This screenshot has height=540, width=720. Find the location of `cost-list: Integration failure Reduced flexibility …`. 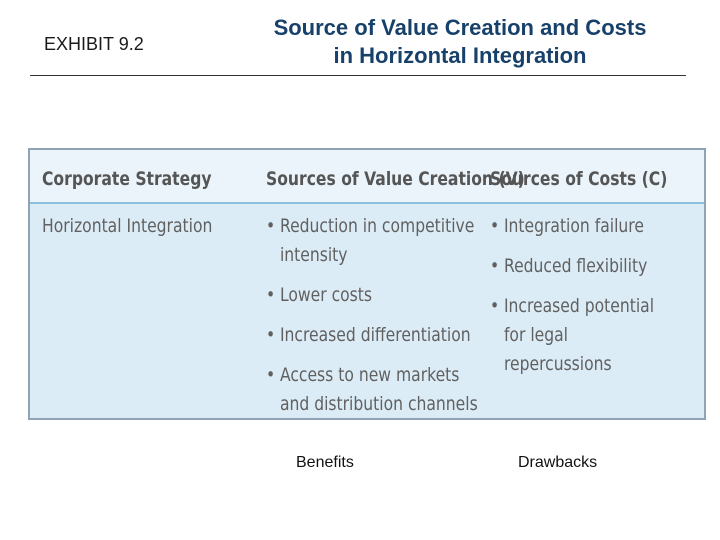

cost-list: Integration failure Reduced flexibility … is located at coordinates (582, 295).